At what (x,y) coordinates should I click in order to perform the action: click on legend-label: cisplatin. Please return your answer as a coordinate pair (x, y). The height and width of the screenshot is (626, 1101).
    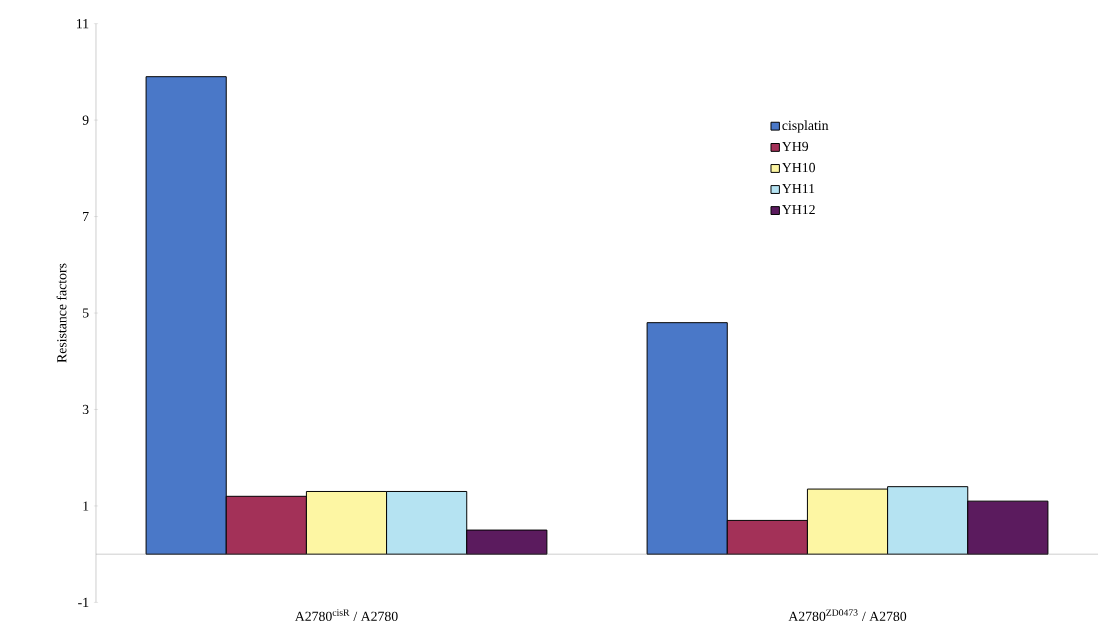
    Looking at the image, I should click on (805, 127).